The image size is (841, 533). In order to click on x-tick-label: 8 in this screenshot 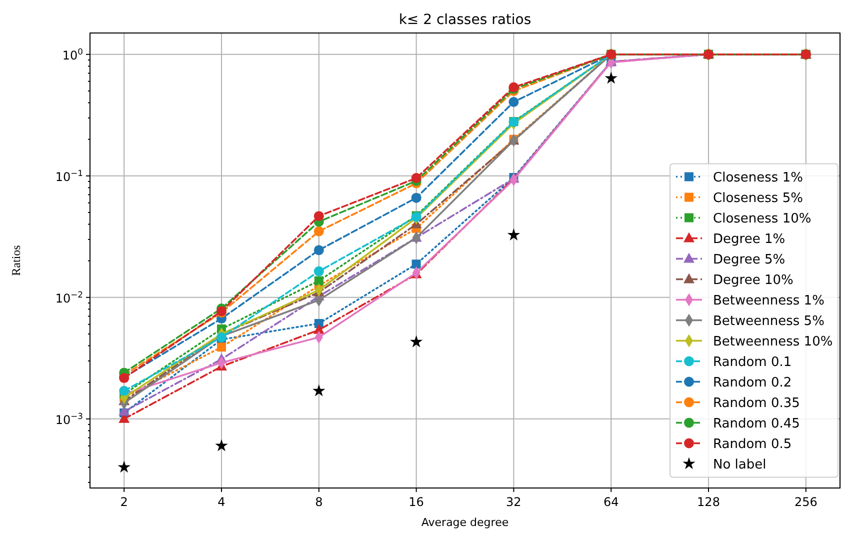, I will do `click(319, 502)`.